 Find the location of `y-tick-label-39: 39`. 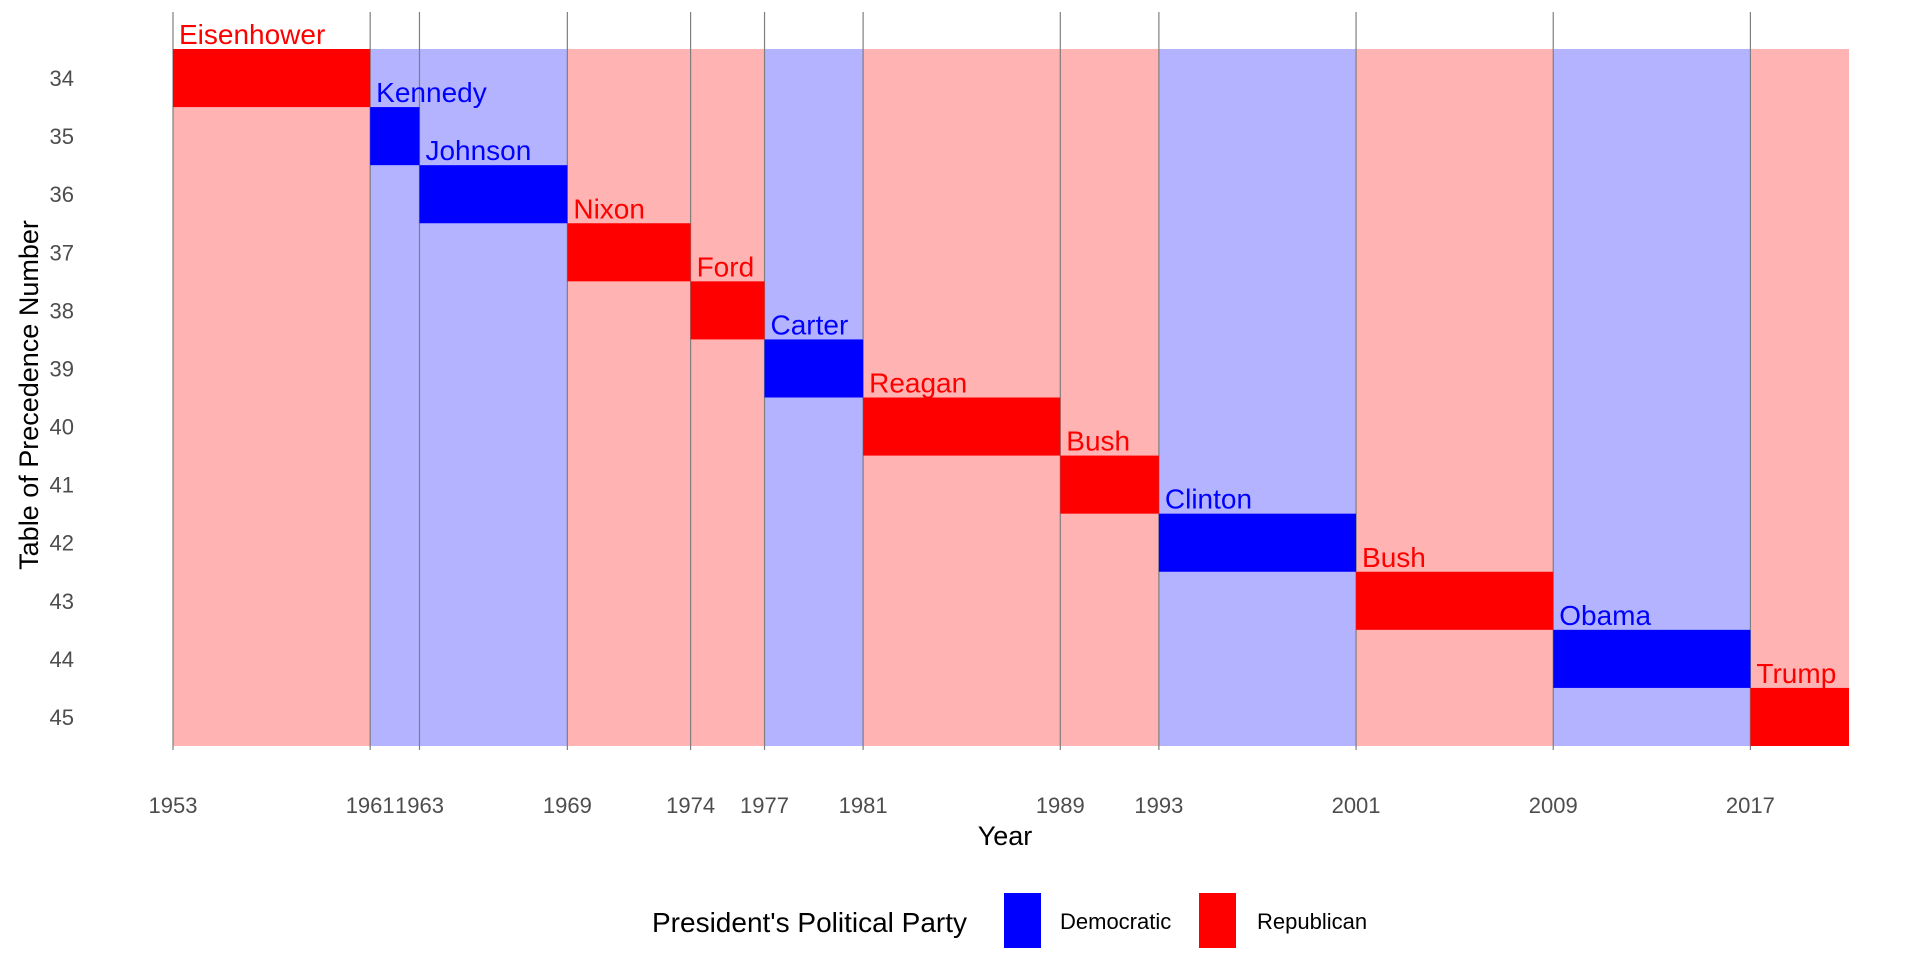

y-tick-label-39: 39 is located at coordinates (62, 368).